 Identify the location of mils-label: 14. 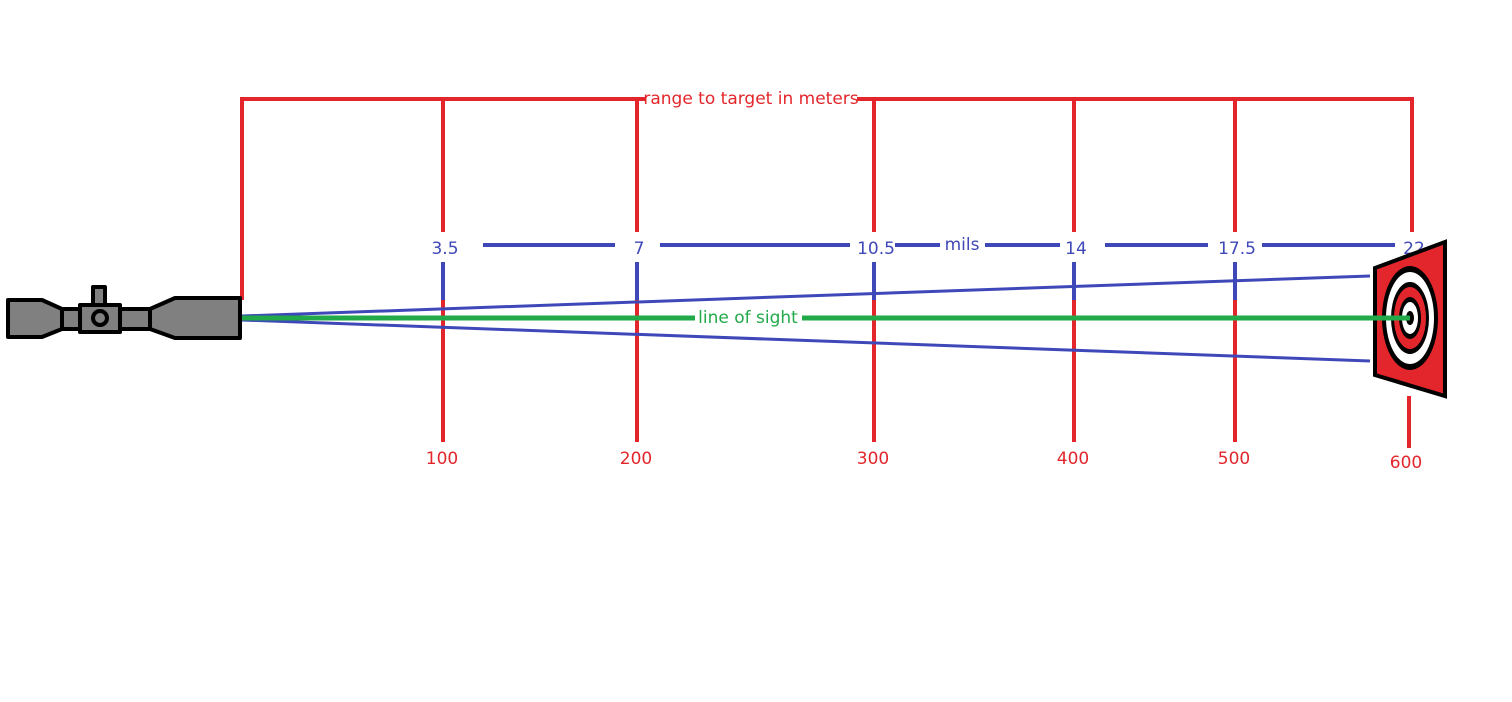
(1076, 249).